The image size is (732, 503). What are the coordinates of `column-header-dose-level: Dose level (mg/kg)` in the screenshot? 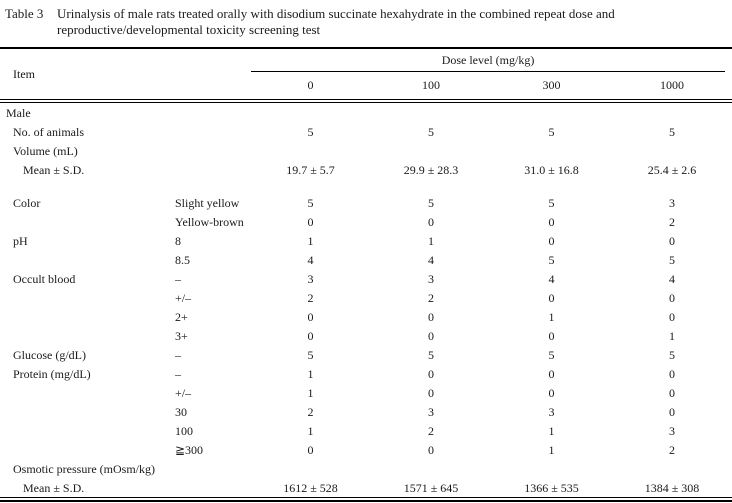 It's located at (491, 60).